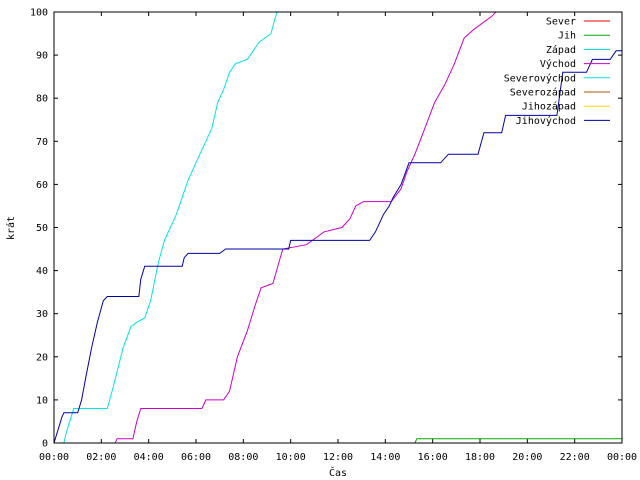 Image resolution: width=640 pixels, height=480 pixels. I want to click on legend-label-severozapad: Severozápad, so click(543, 93).